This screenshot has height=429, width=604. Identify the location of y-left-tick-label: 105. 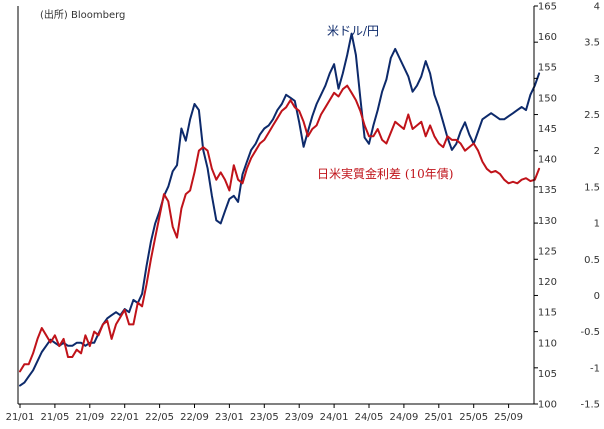
(547, 374).